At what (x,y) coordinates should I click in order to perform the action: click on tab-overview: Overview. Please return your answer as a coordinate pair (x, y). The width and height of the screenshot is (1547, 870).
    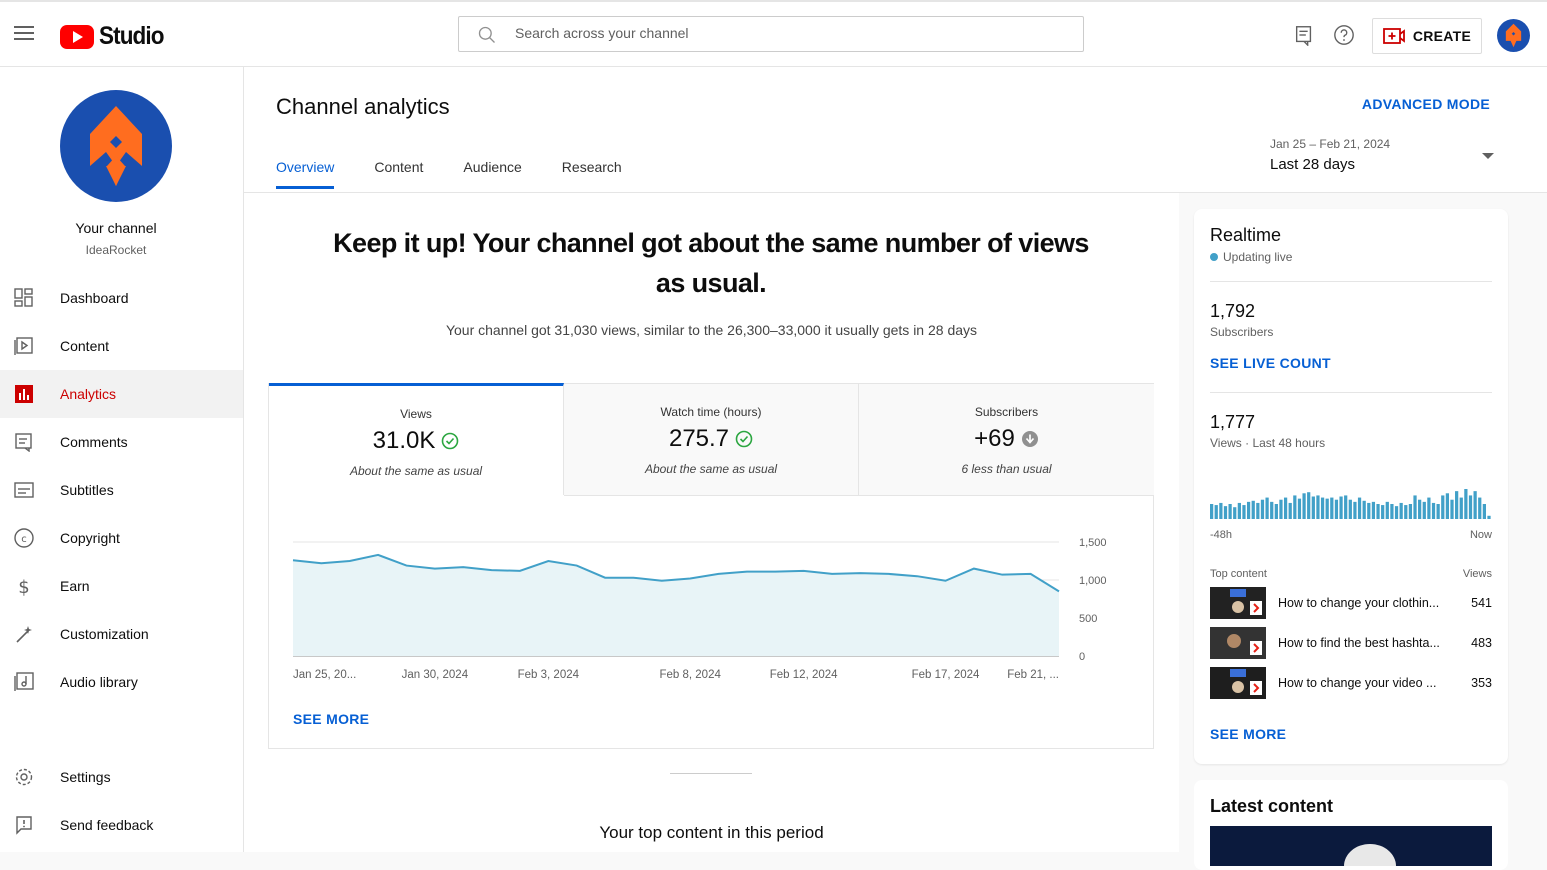
    Looking at the image, I should click on (305, 174).